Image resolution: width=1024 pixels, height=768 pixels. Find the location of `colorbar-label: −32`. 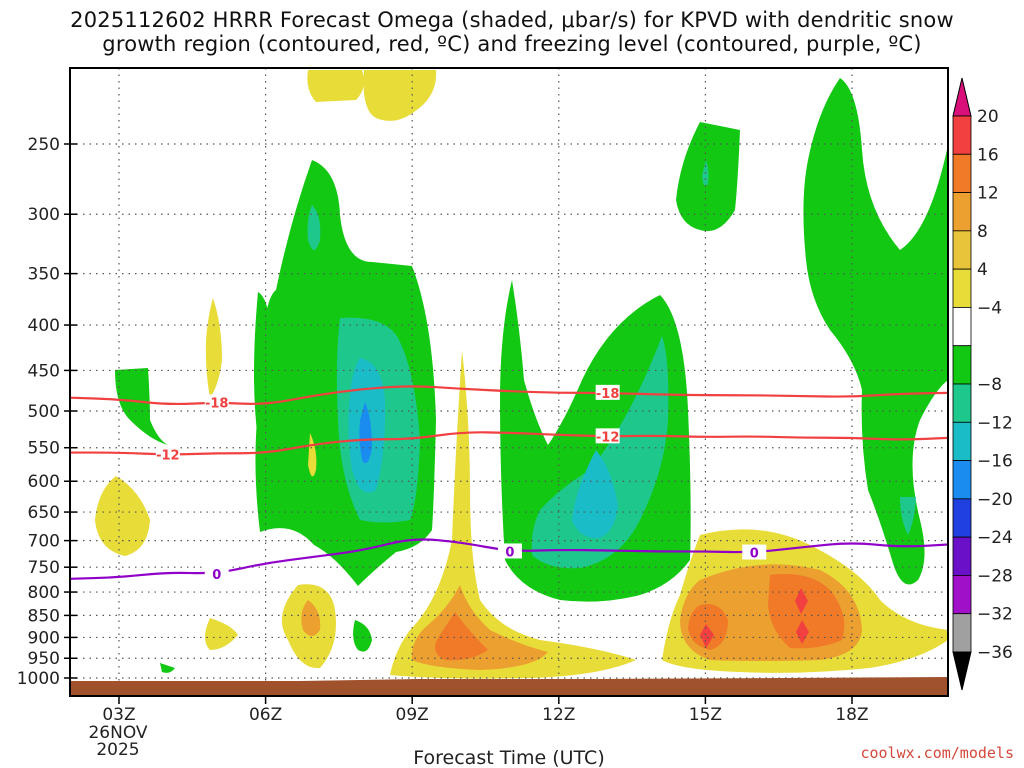

colorbar-label: −32 is located at coordinates (995, 615).